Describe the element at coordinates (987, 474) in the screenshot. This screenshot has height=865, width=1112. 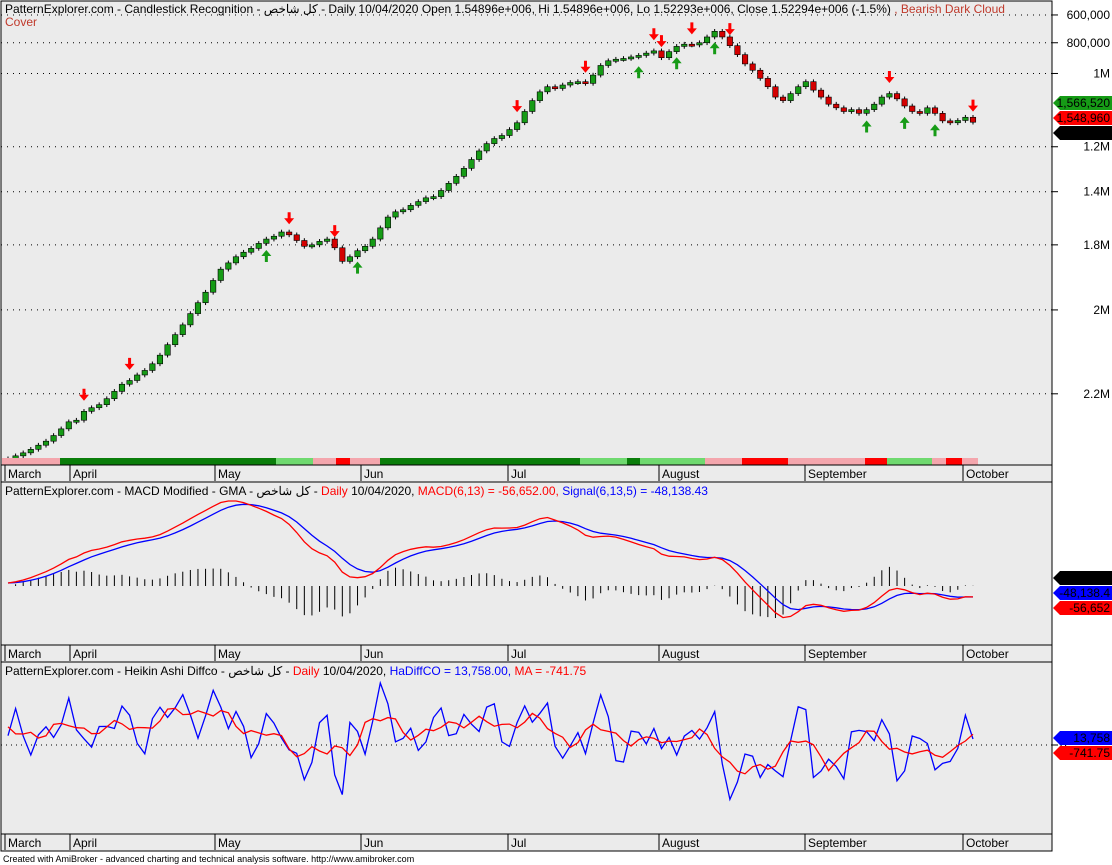
I see `month-label: October` at that location.